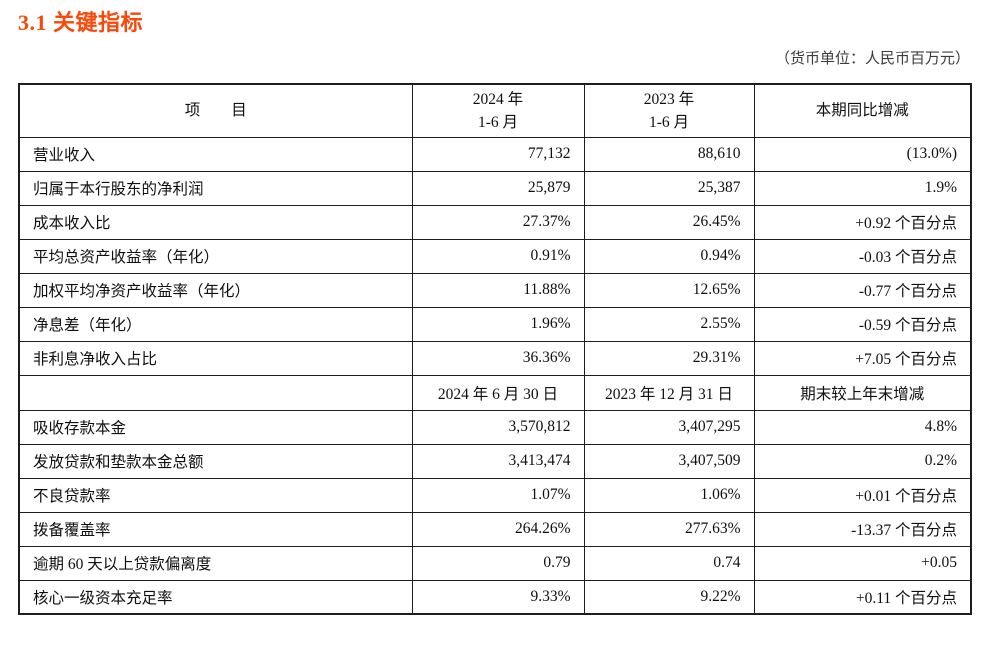 Image resolution: width=1000 pixels, height=654 pixels. I want to click on table-row: 核心一级资本充足率 9.33% 9.22% +0.11 个百分点, so click(495, 597).